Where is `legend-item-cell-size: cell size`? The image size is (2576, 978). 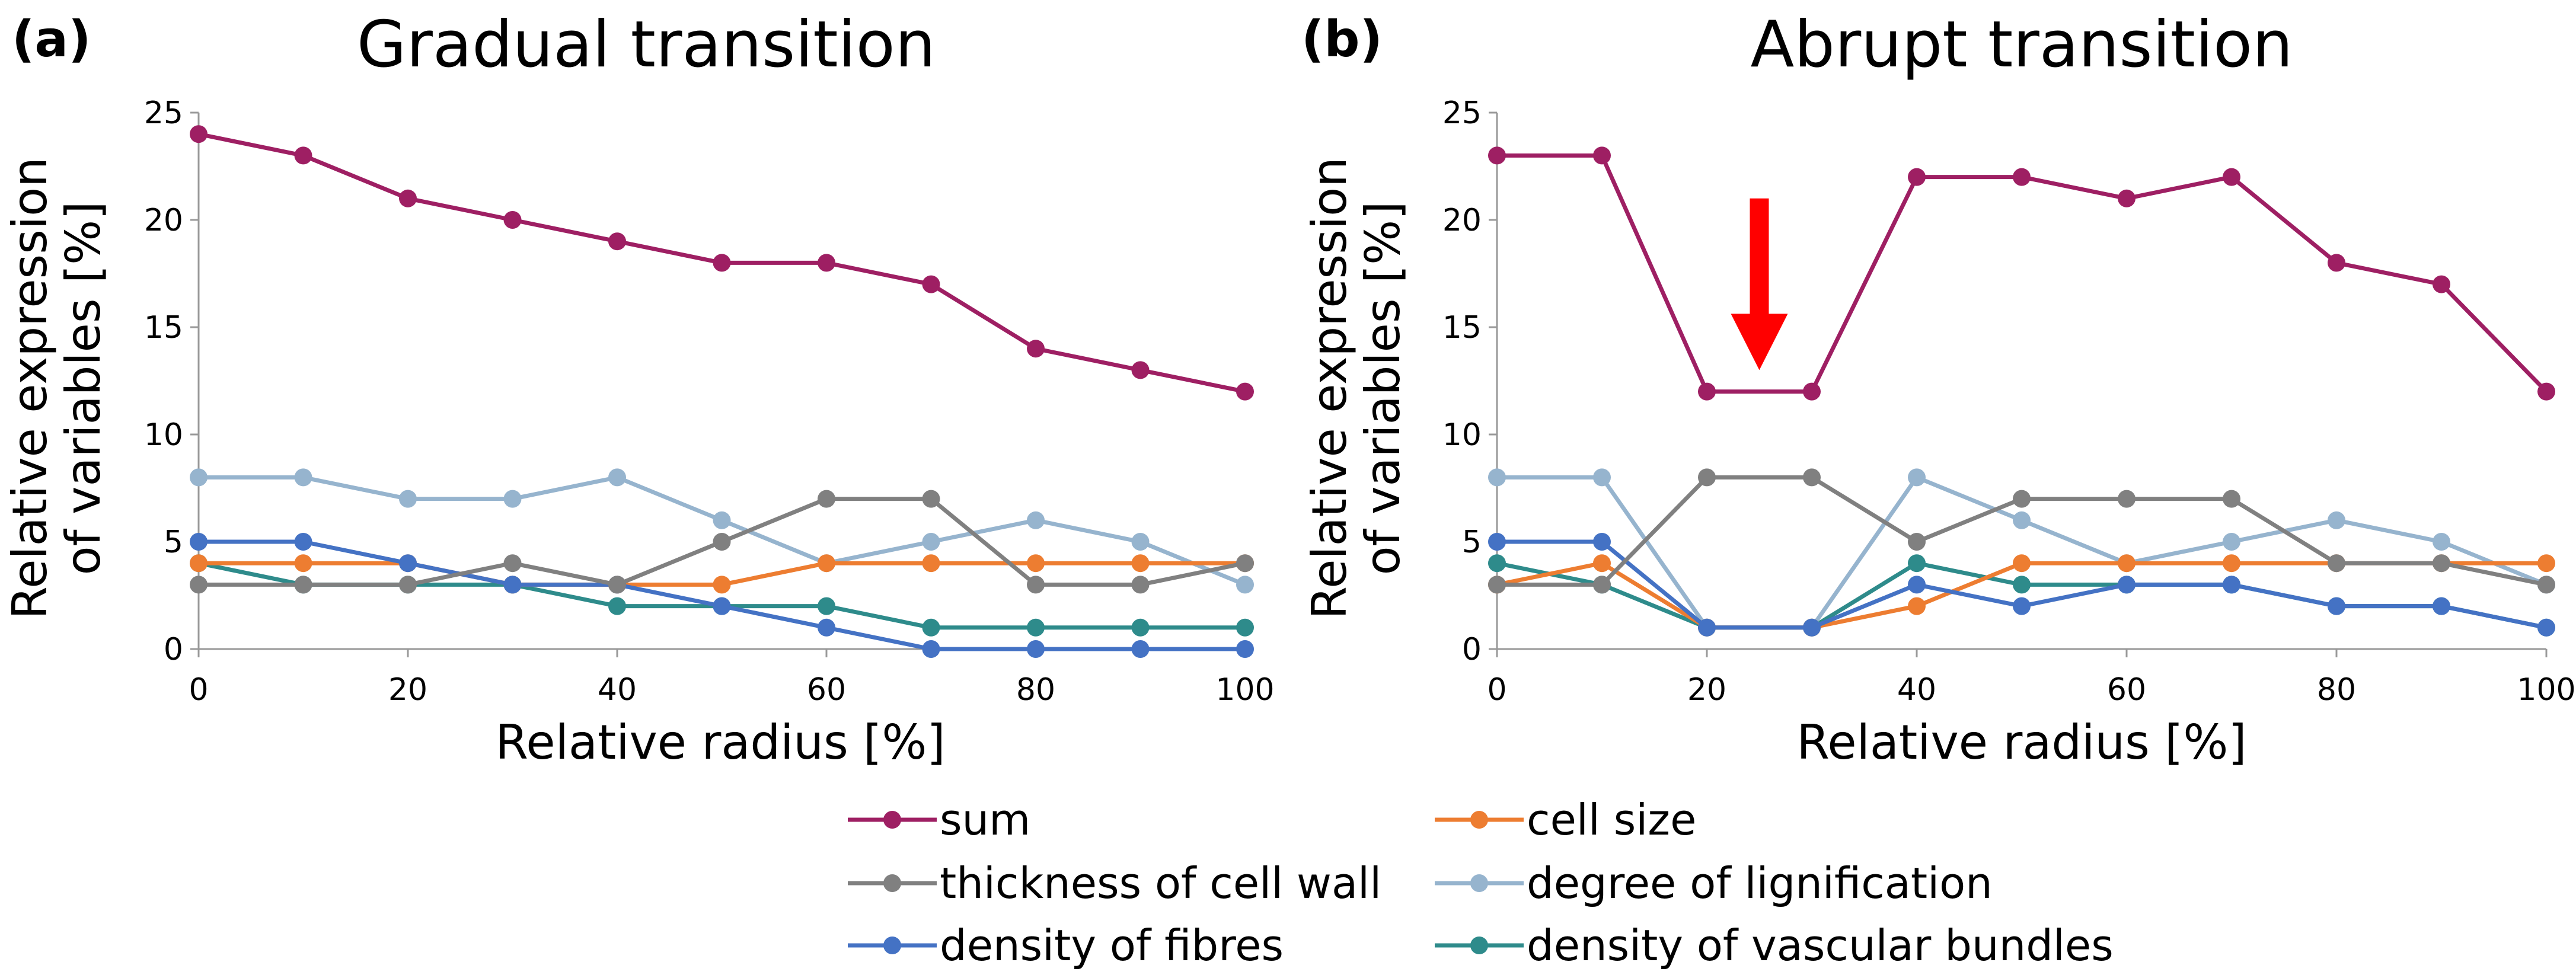 legend-item-cell-size: cell size is located at coordinates (1565, 820).